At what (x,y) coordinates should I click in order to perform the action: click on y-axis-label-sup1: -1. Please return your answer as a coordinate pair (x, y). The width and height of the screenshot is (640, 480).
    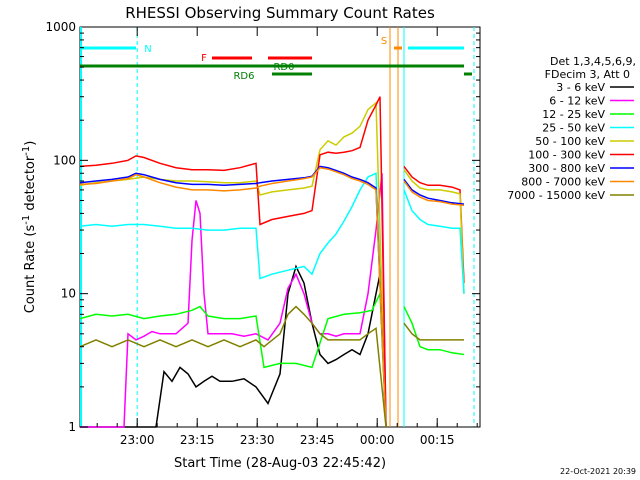
    Looking at the image, I should click on (26, 220).